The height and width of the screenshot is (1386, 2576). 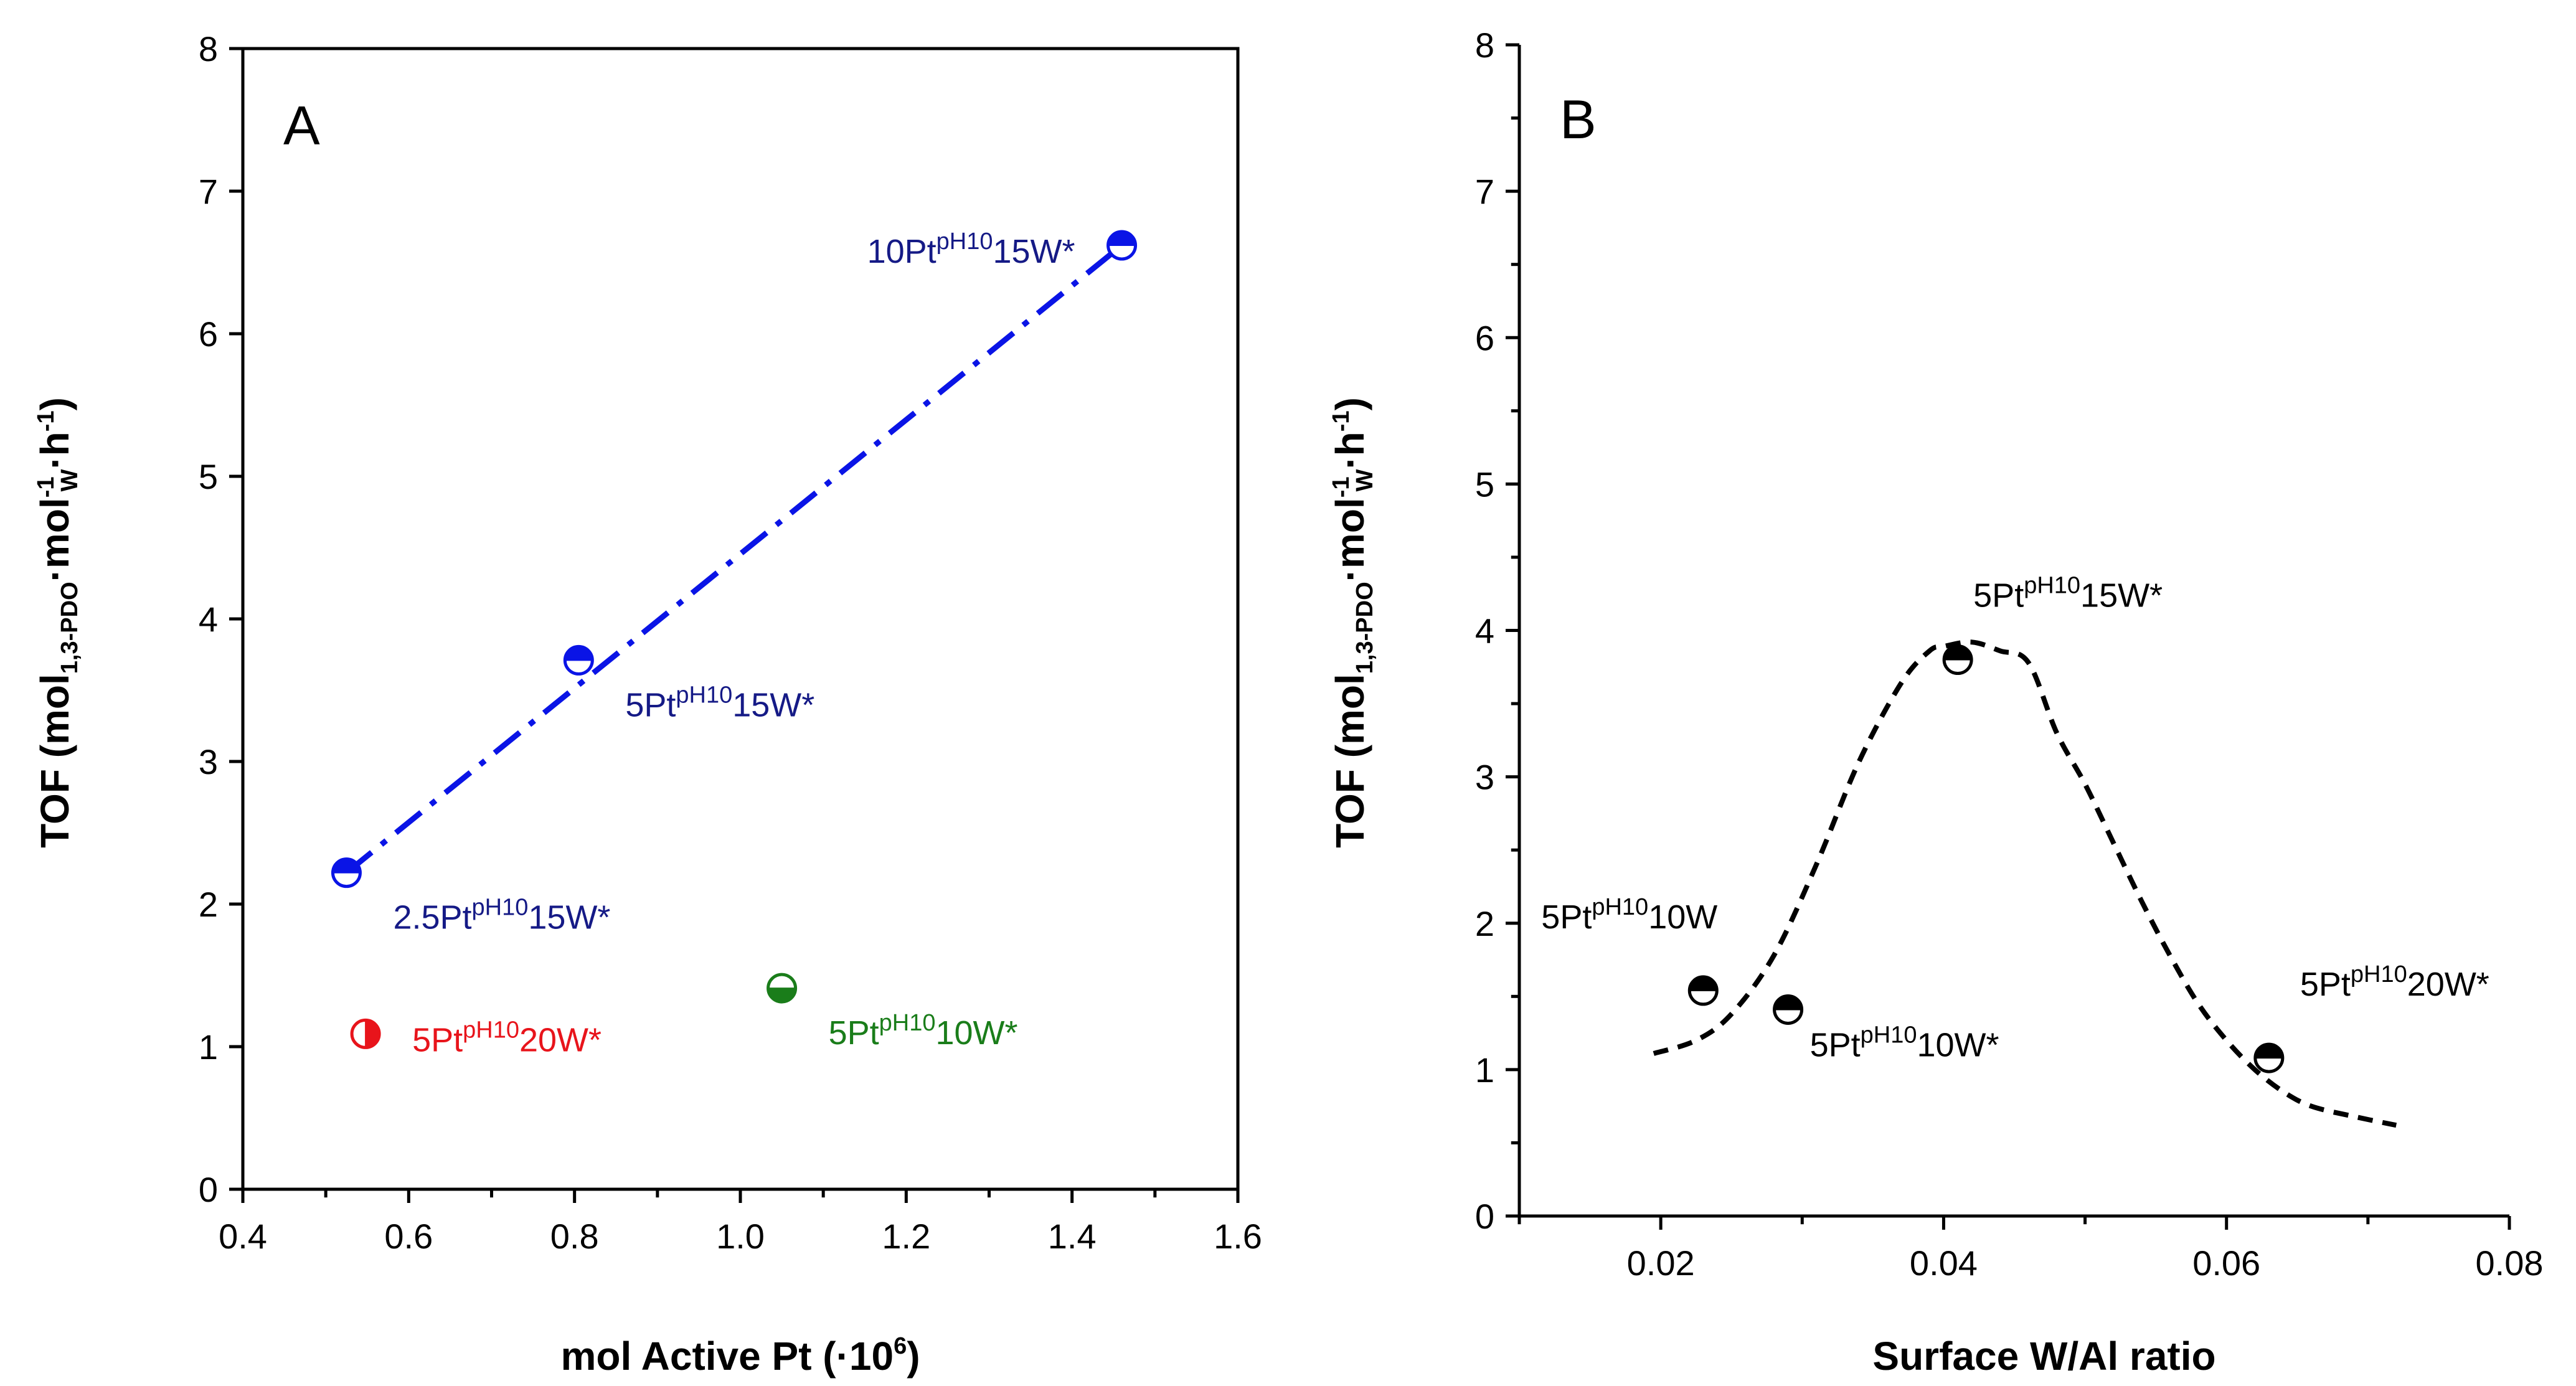 What do you see at coordinates (734, 559) in the screenshot?
I see `panel-a-fit-line` at bounding box center [734, 559].